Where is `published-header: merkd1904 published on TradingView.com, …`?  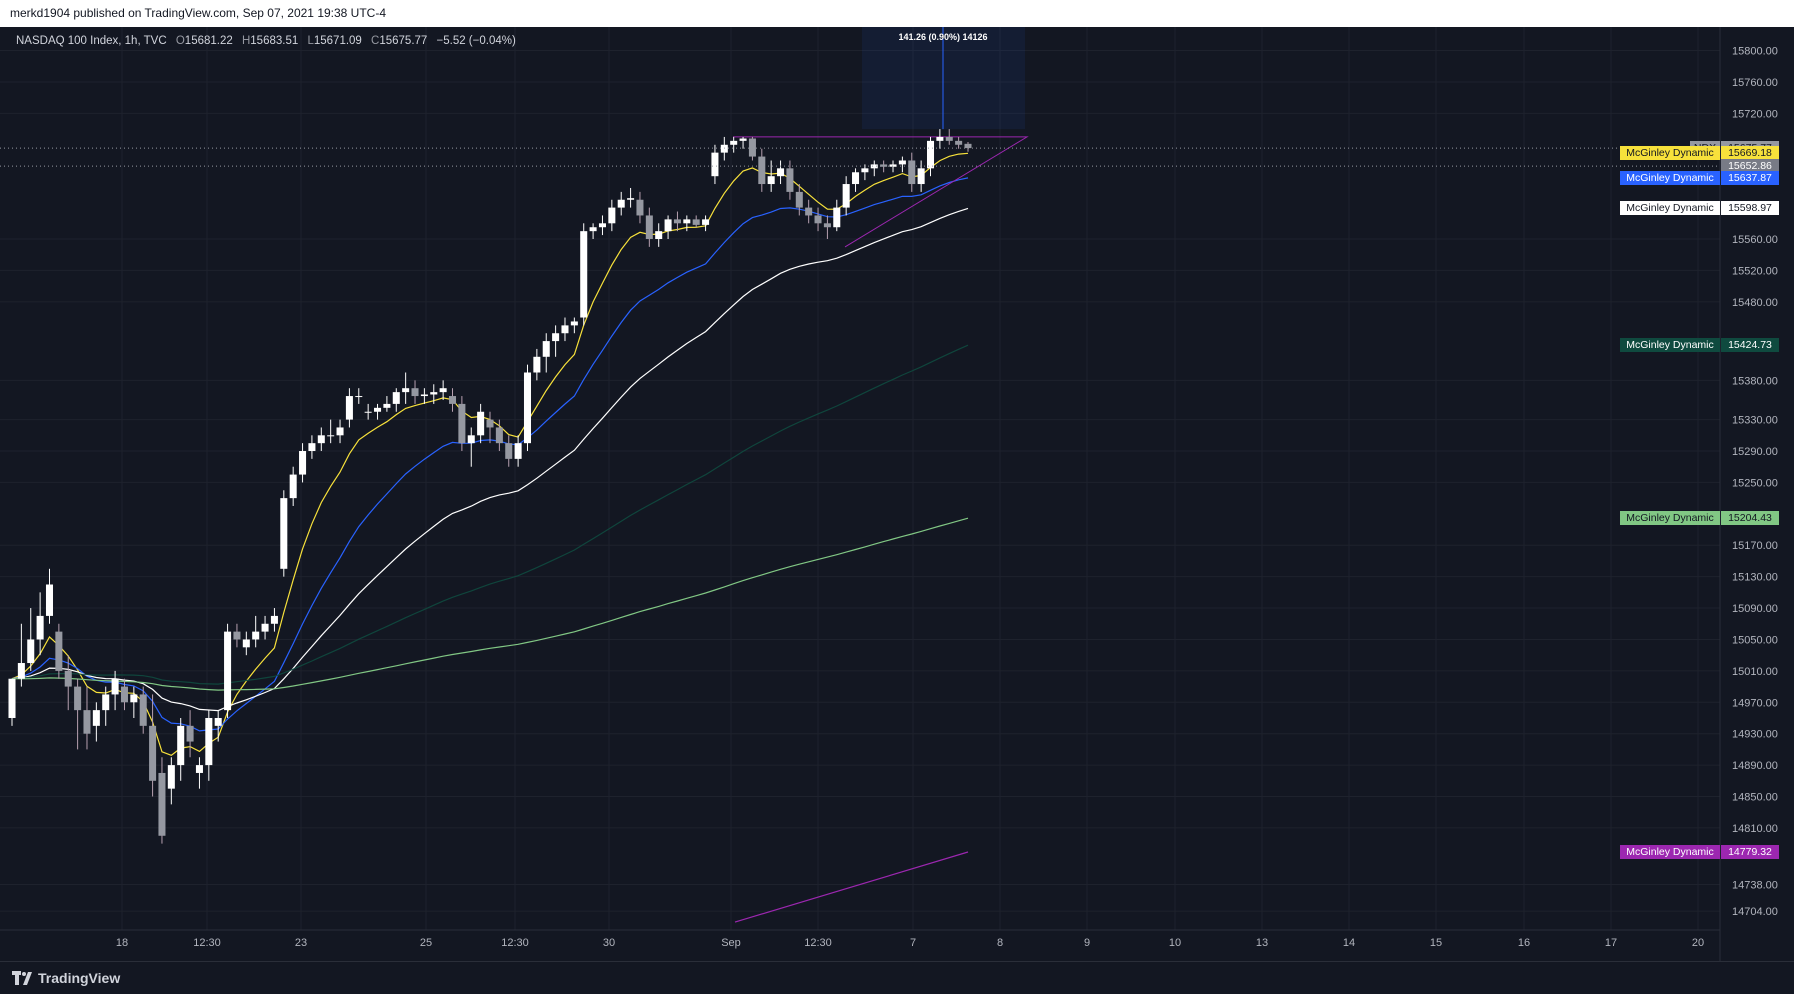
published-header: merkd1904 published on TradingView.com, … is located at coordinates (897, 13).